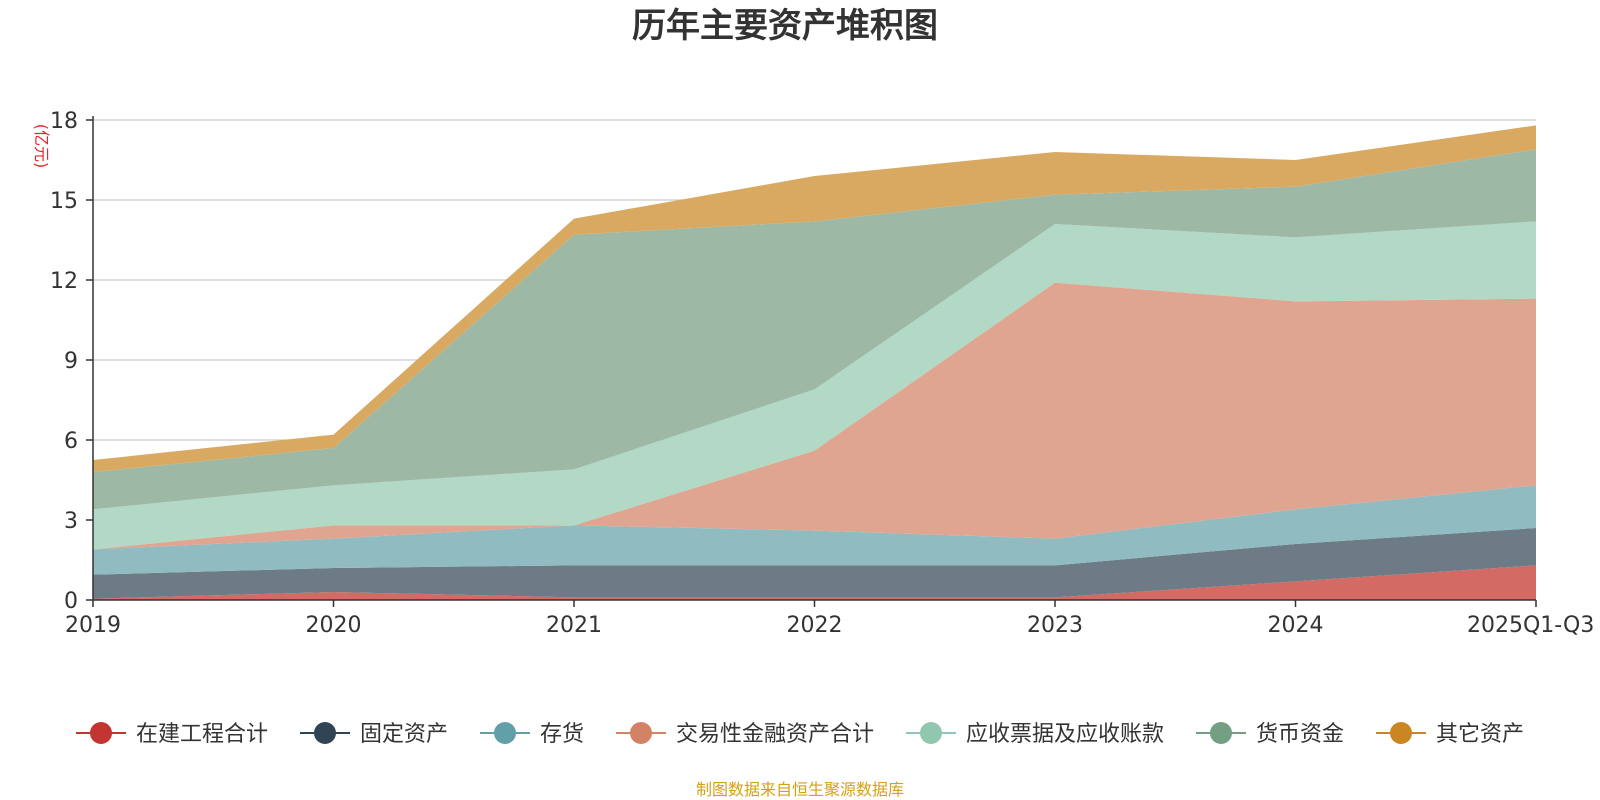  I want to click on legend-item: 其它资产, so click(1450, 734).